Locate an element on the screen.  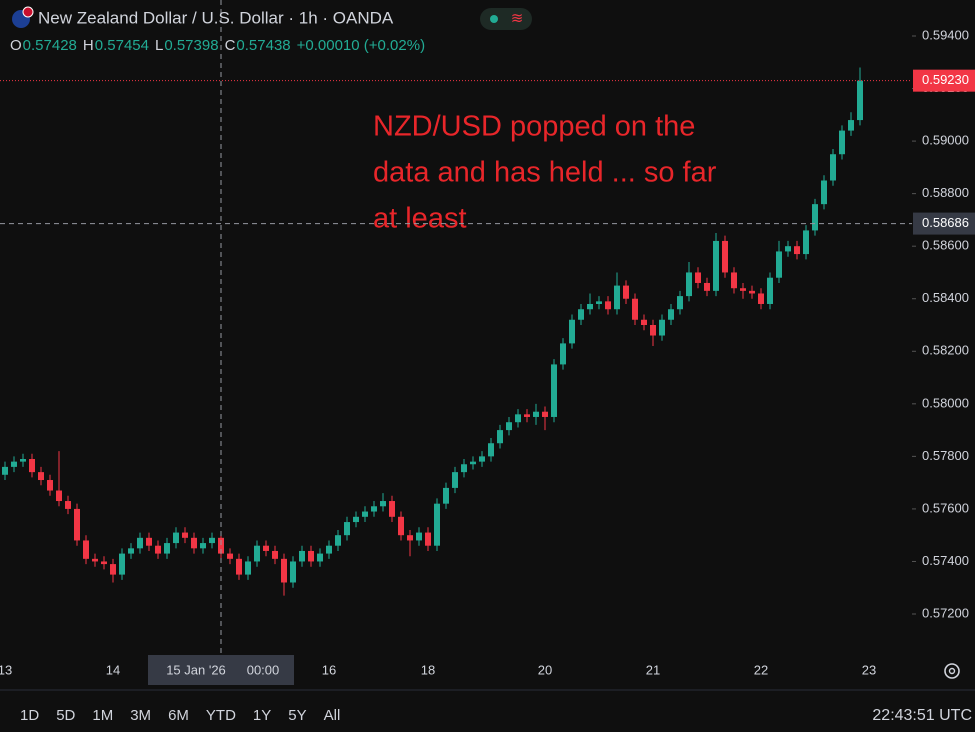
range-button: 1Y is located at coordinates (262, 715).